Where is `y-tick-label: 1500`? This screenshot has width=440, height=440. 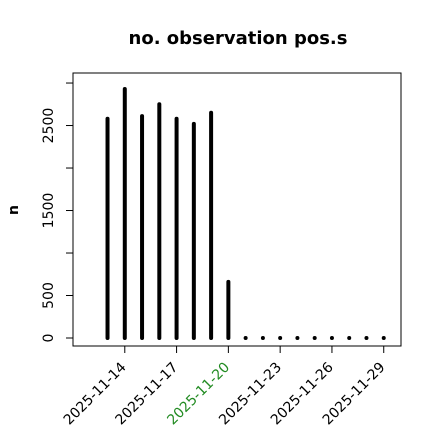 y-tick-label: 1500 is located at coordinates (49, 211).